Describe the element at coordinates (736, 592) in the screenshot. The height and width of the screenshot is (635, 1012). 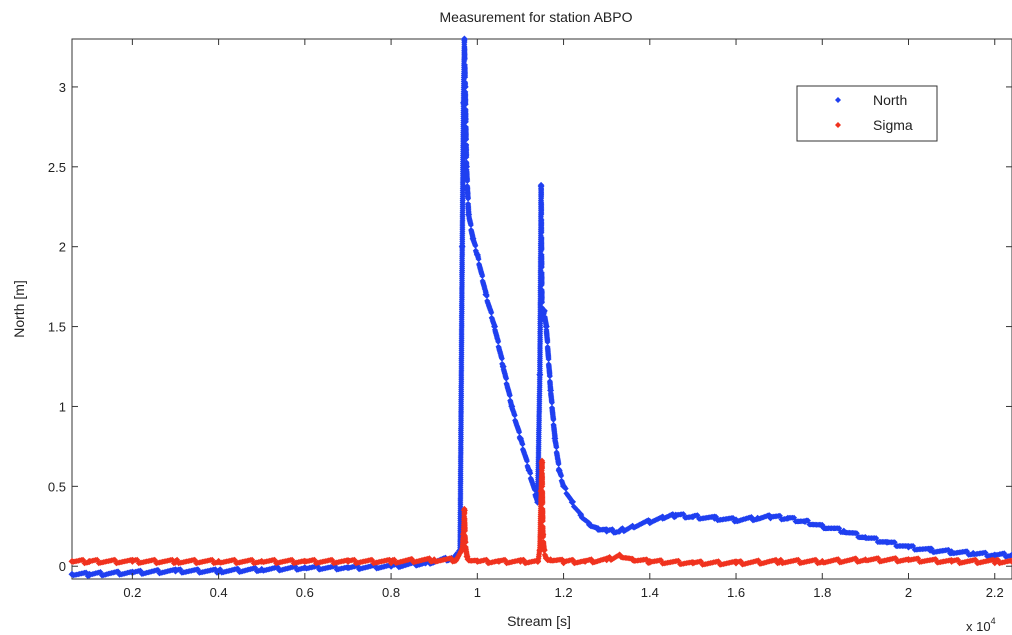
I see `x-tick-label: 1.6` at that location.